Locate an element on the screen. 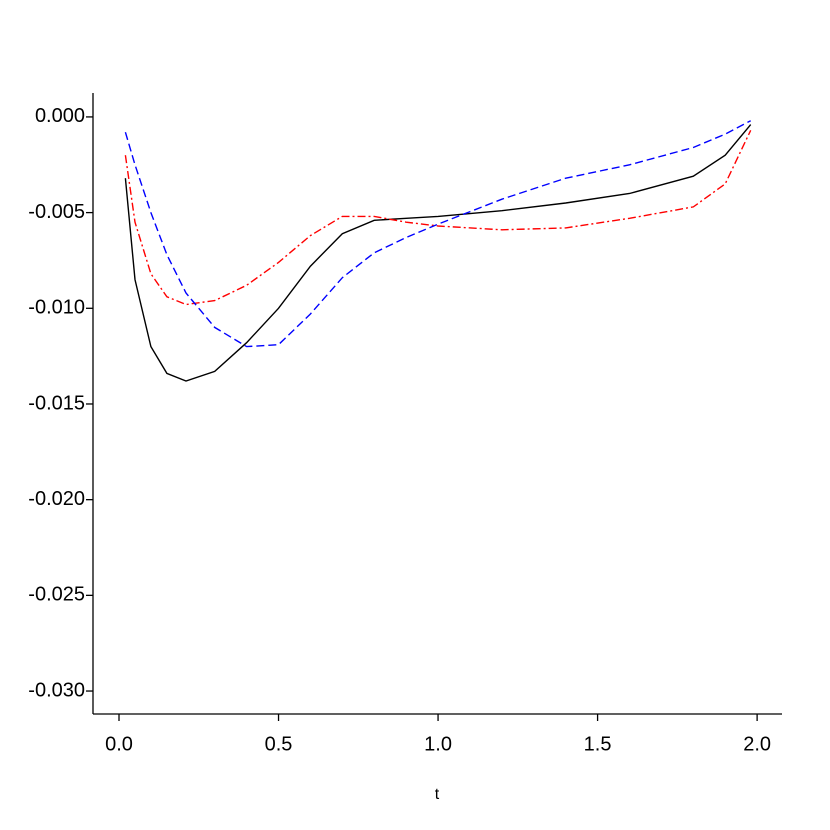 This screenshot has width=830, height=830. y-tick-label: 0.000 is located at coordinates (60, 116).